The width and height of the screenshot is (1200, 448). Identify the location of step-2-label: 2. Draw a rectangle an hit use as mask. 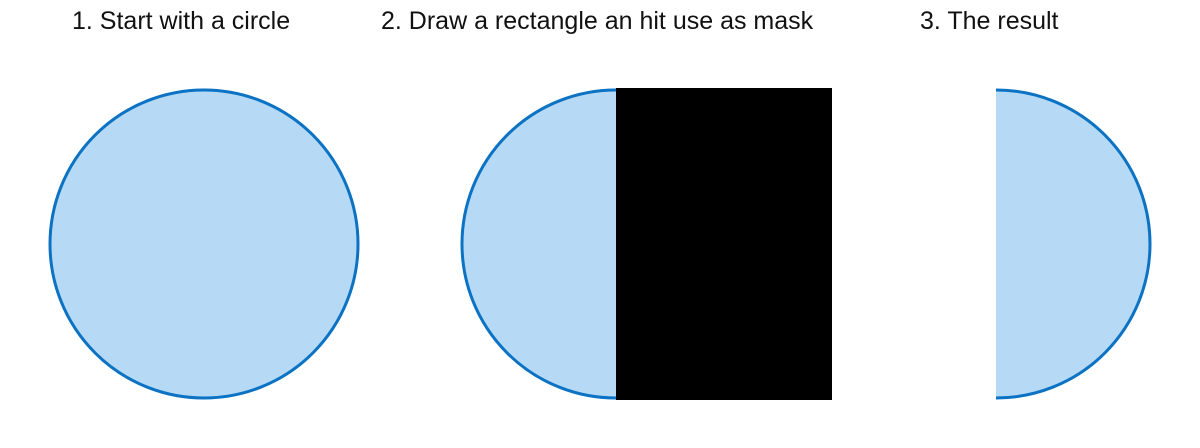
(597, 21).